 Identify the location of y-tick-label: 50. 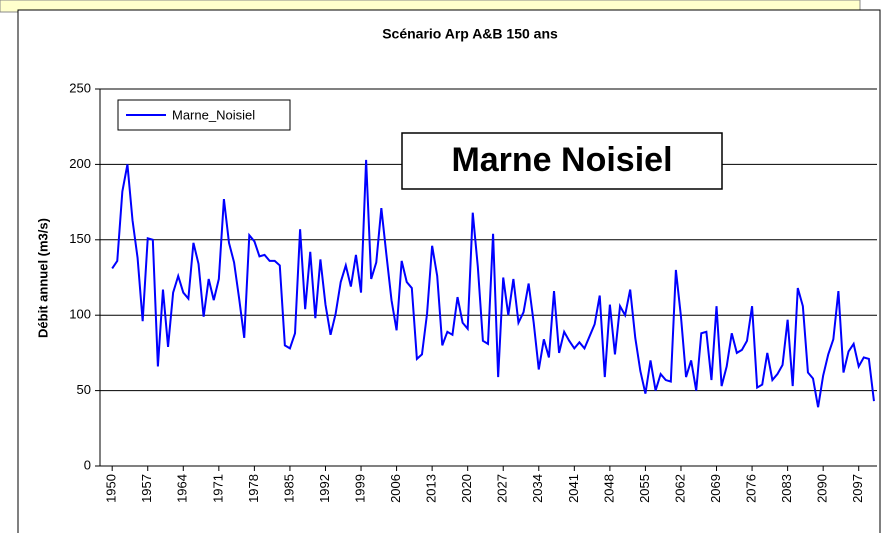
(84, 389).